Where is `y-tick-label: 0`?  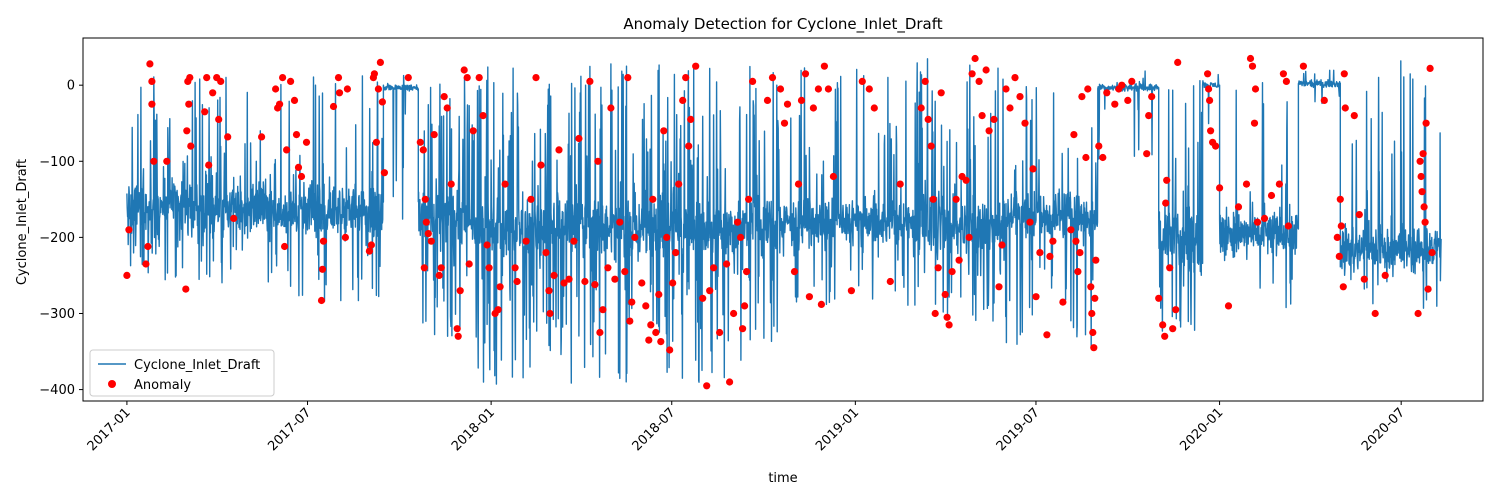 y-tick-label: 0 is located at coordinates (71, 86).